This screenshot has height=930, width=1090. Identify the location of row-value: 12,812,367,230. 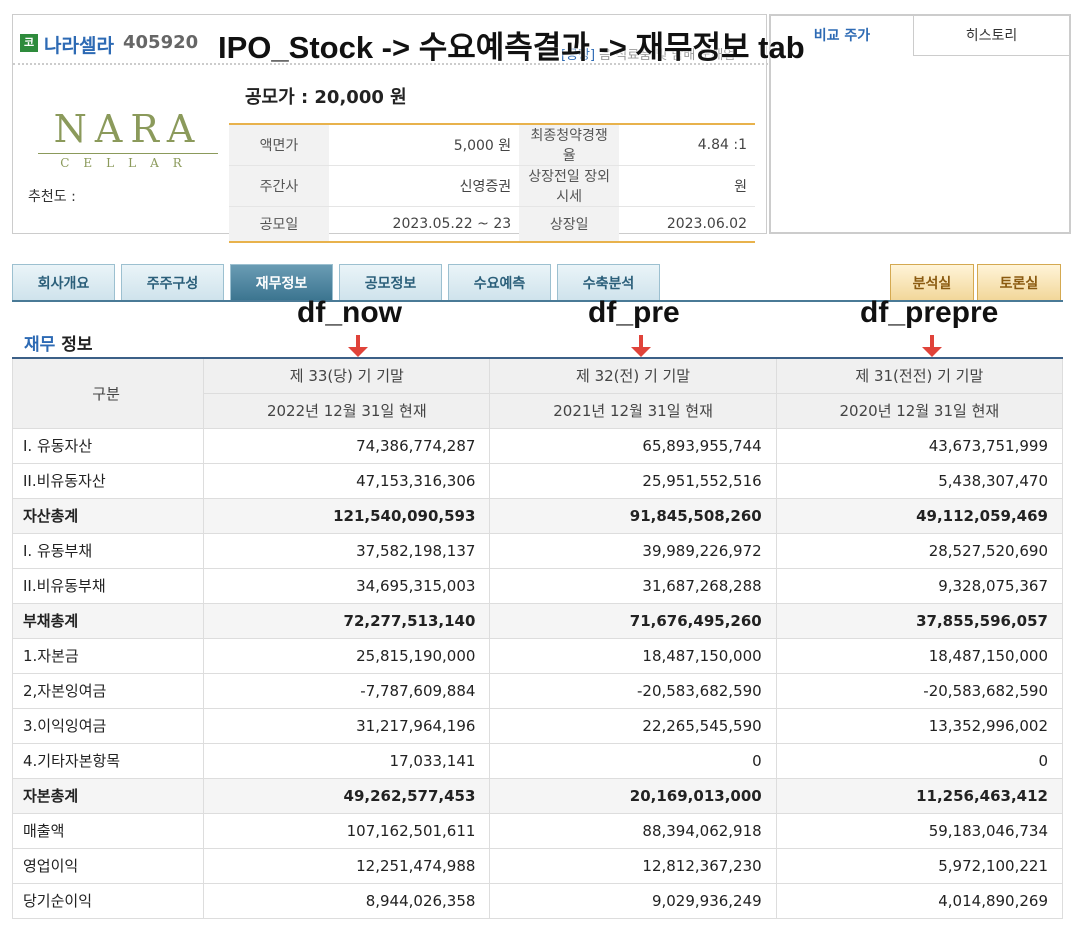
(633, 865).